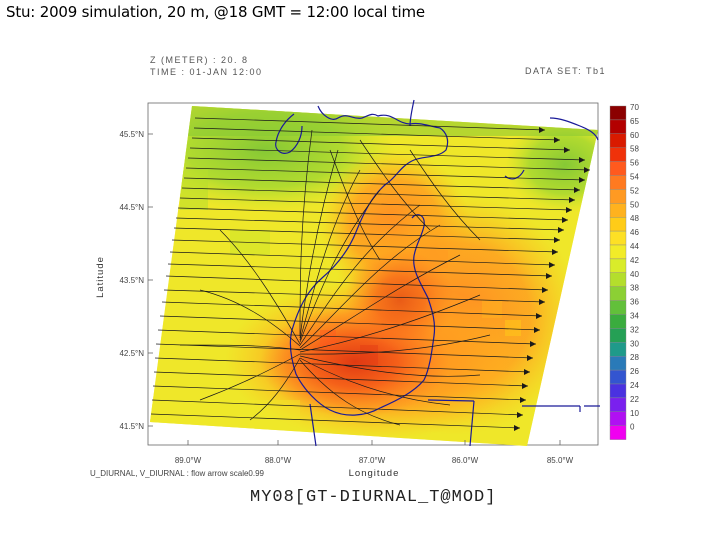 This screenshot has height=540, width=720. What do you see at coordinates (188, 460) in the screenshot?
I see `x-tick-label: 89.0°W` at bounding box center [188, 460].